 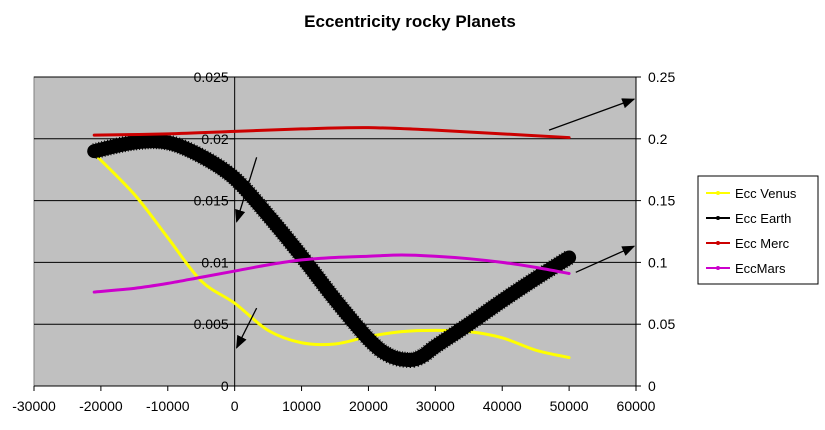 I want to click on right-tick-label: 0.05, so click(x=661, y=324).